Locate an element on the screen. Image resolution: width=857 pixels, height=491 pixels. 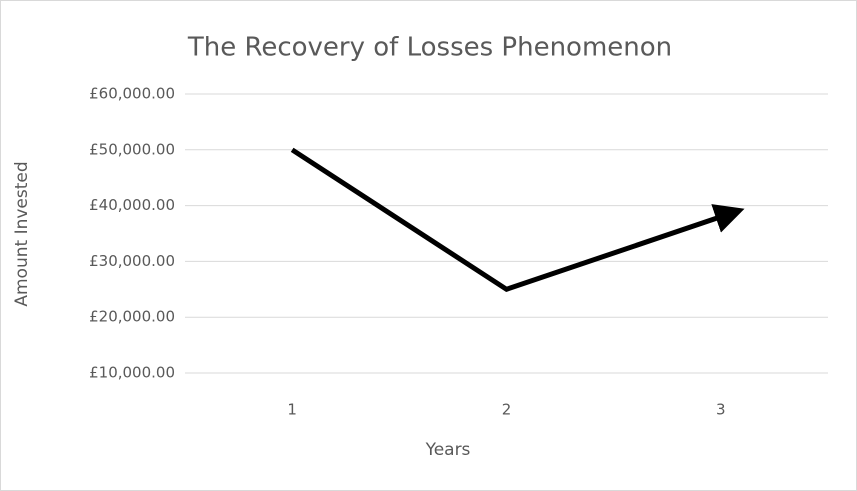
y-tick-label: £20,000.00 is located at coordinates (132, 317).